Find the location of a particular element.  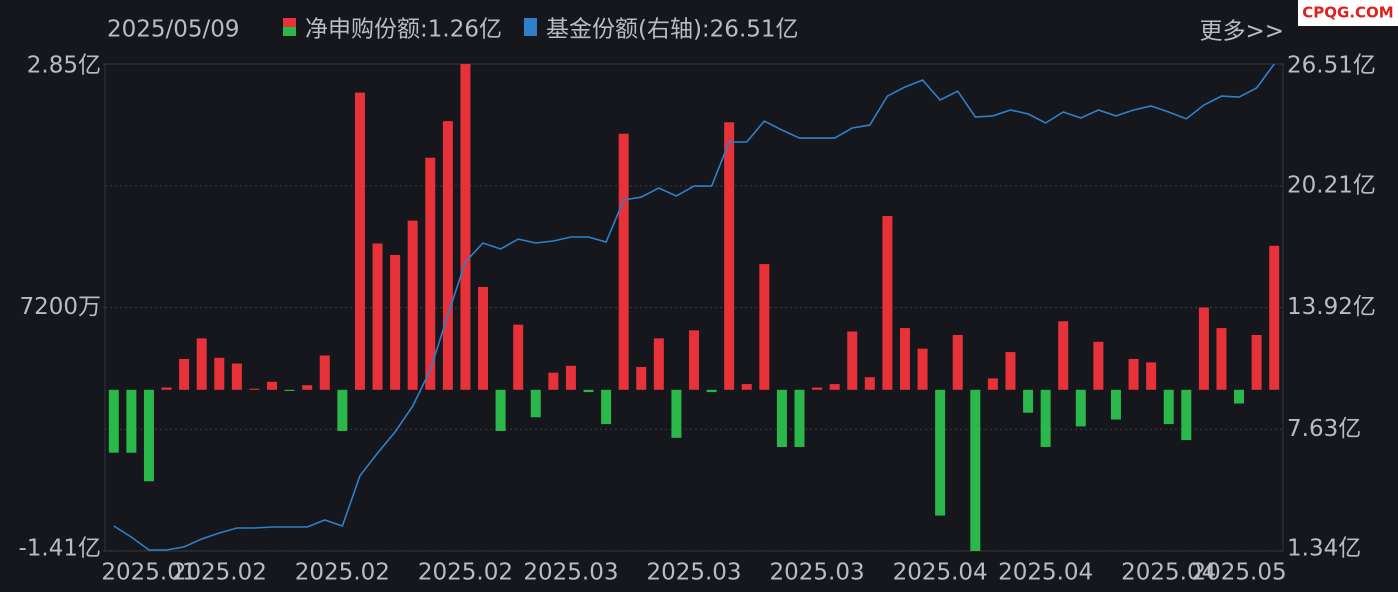

legend-label: 基金份额(右轴) is located at coordinates (624, 30).